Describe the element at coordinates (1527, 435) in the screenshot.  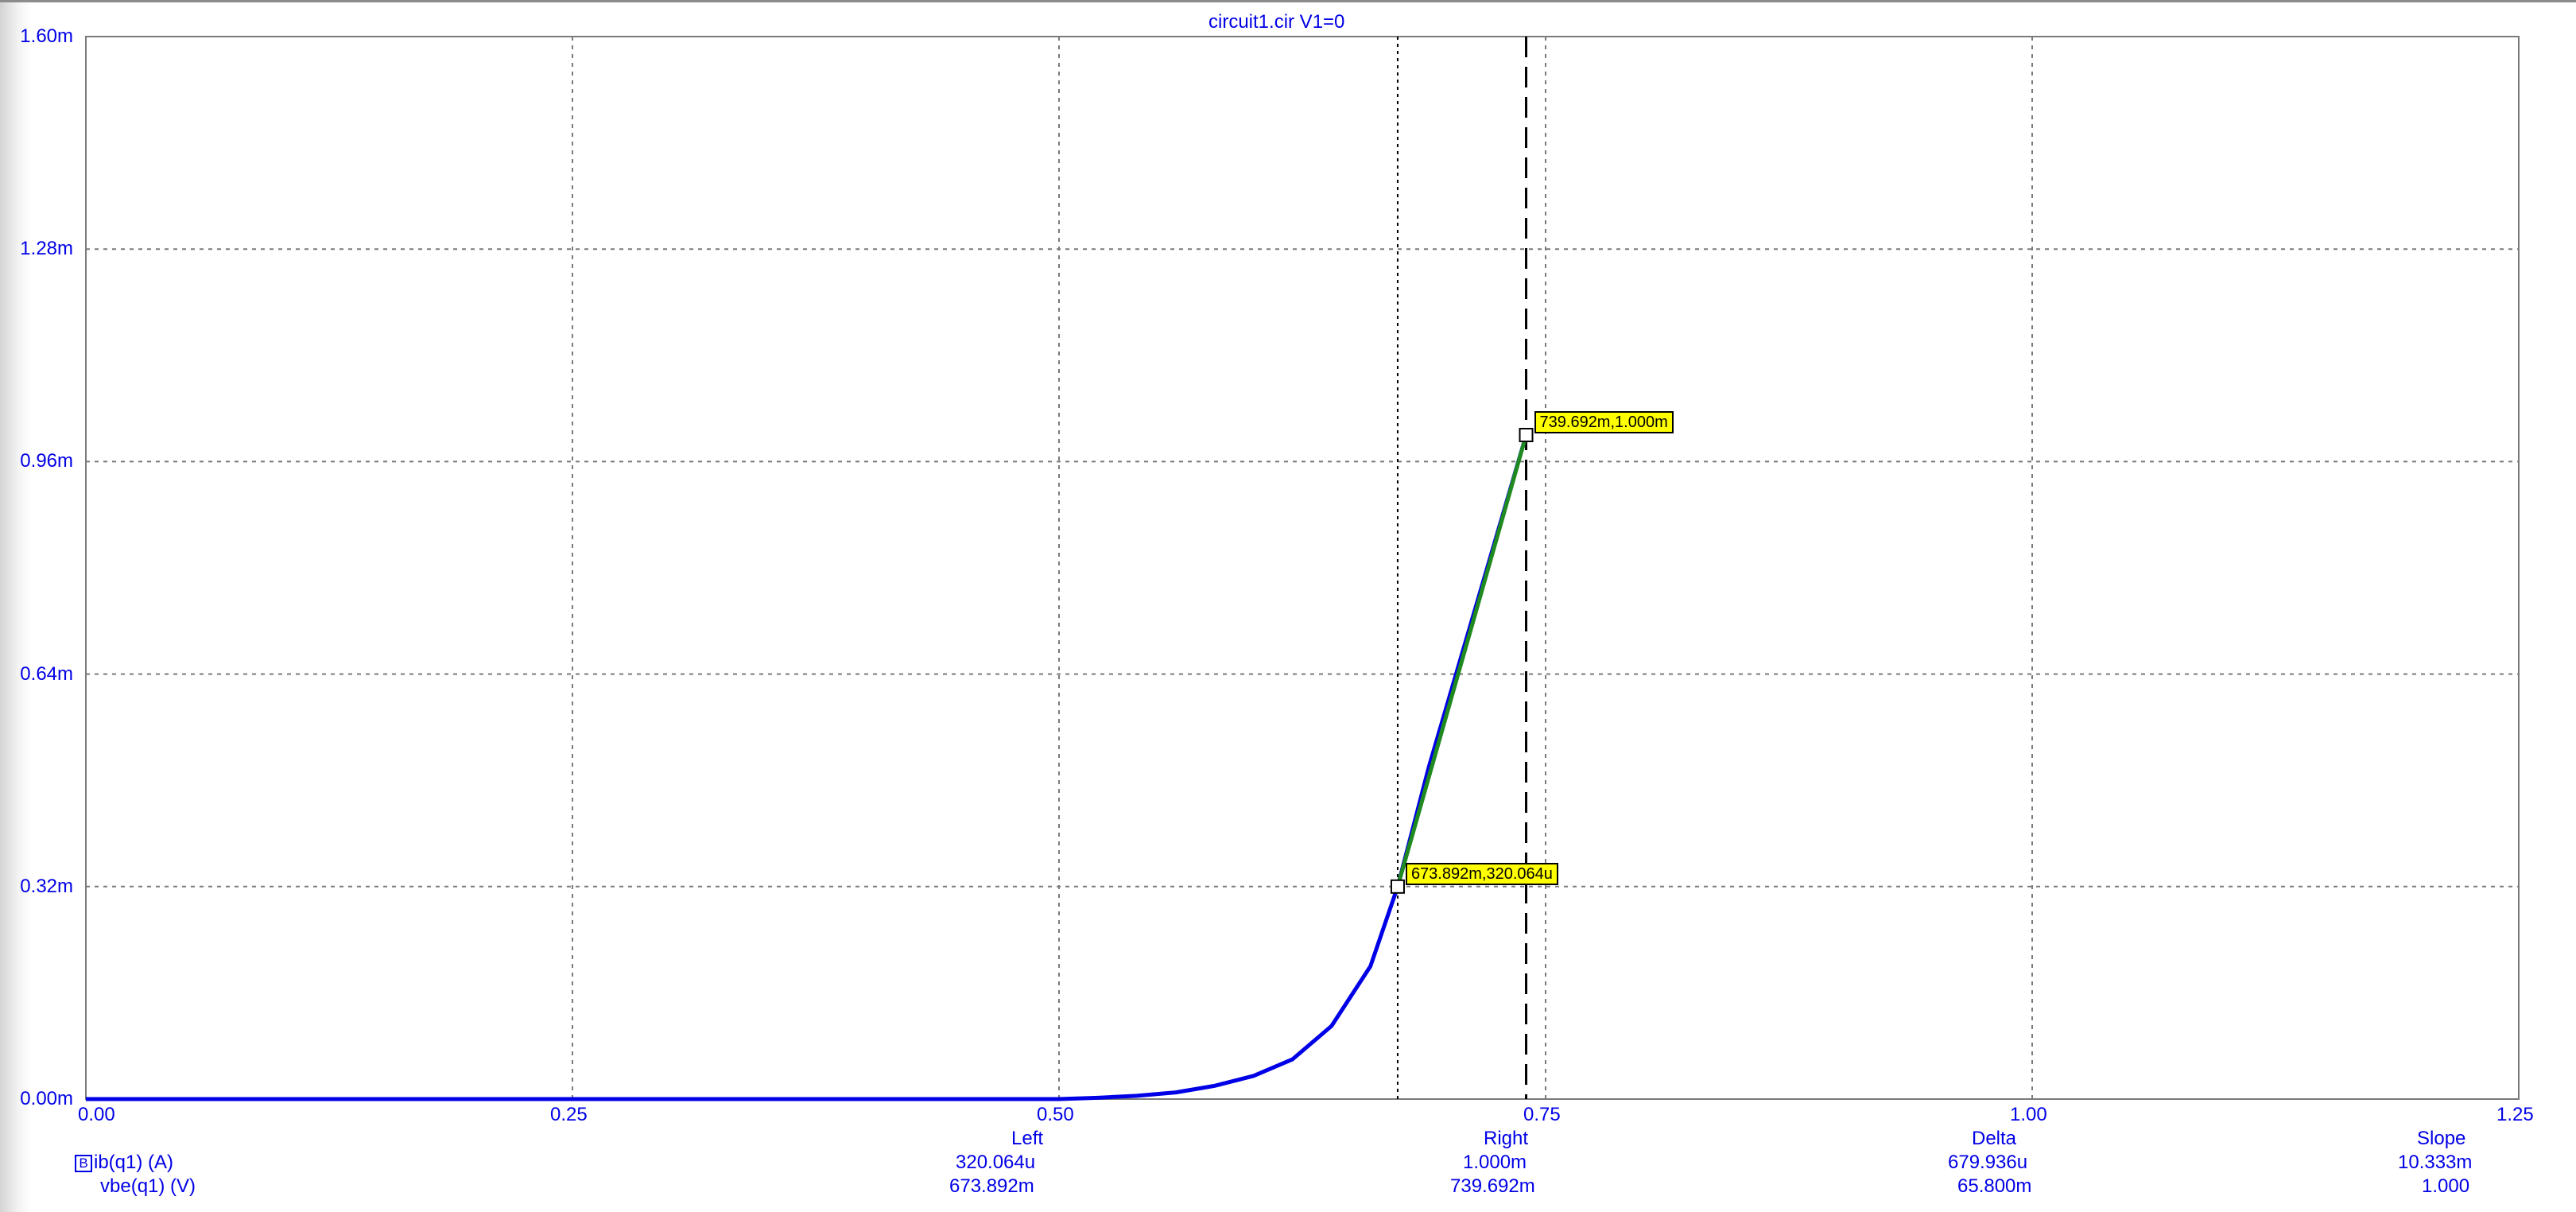
I see `right-cursor-marker` at that location.